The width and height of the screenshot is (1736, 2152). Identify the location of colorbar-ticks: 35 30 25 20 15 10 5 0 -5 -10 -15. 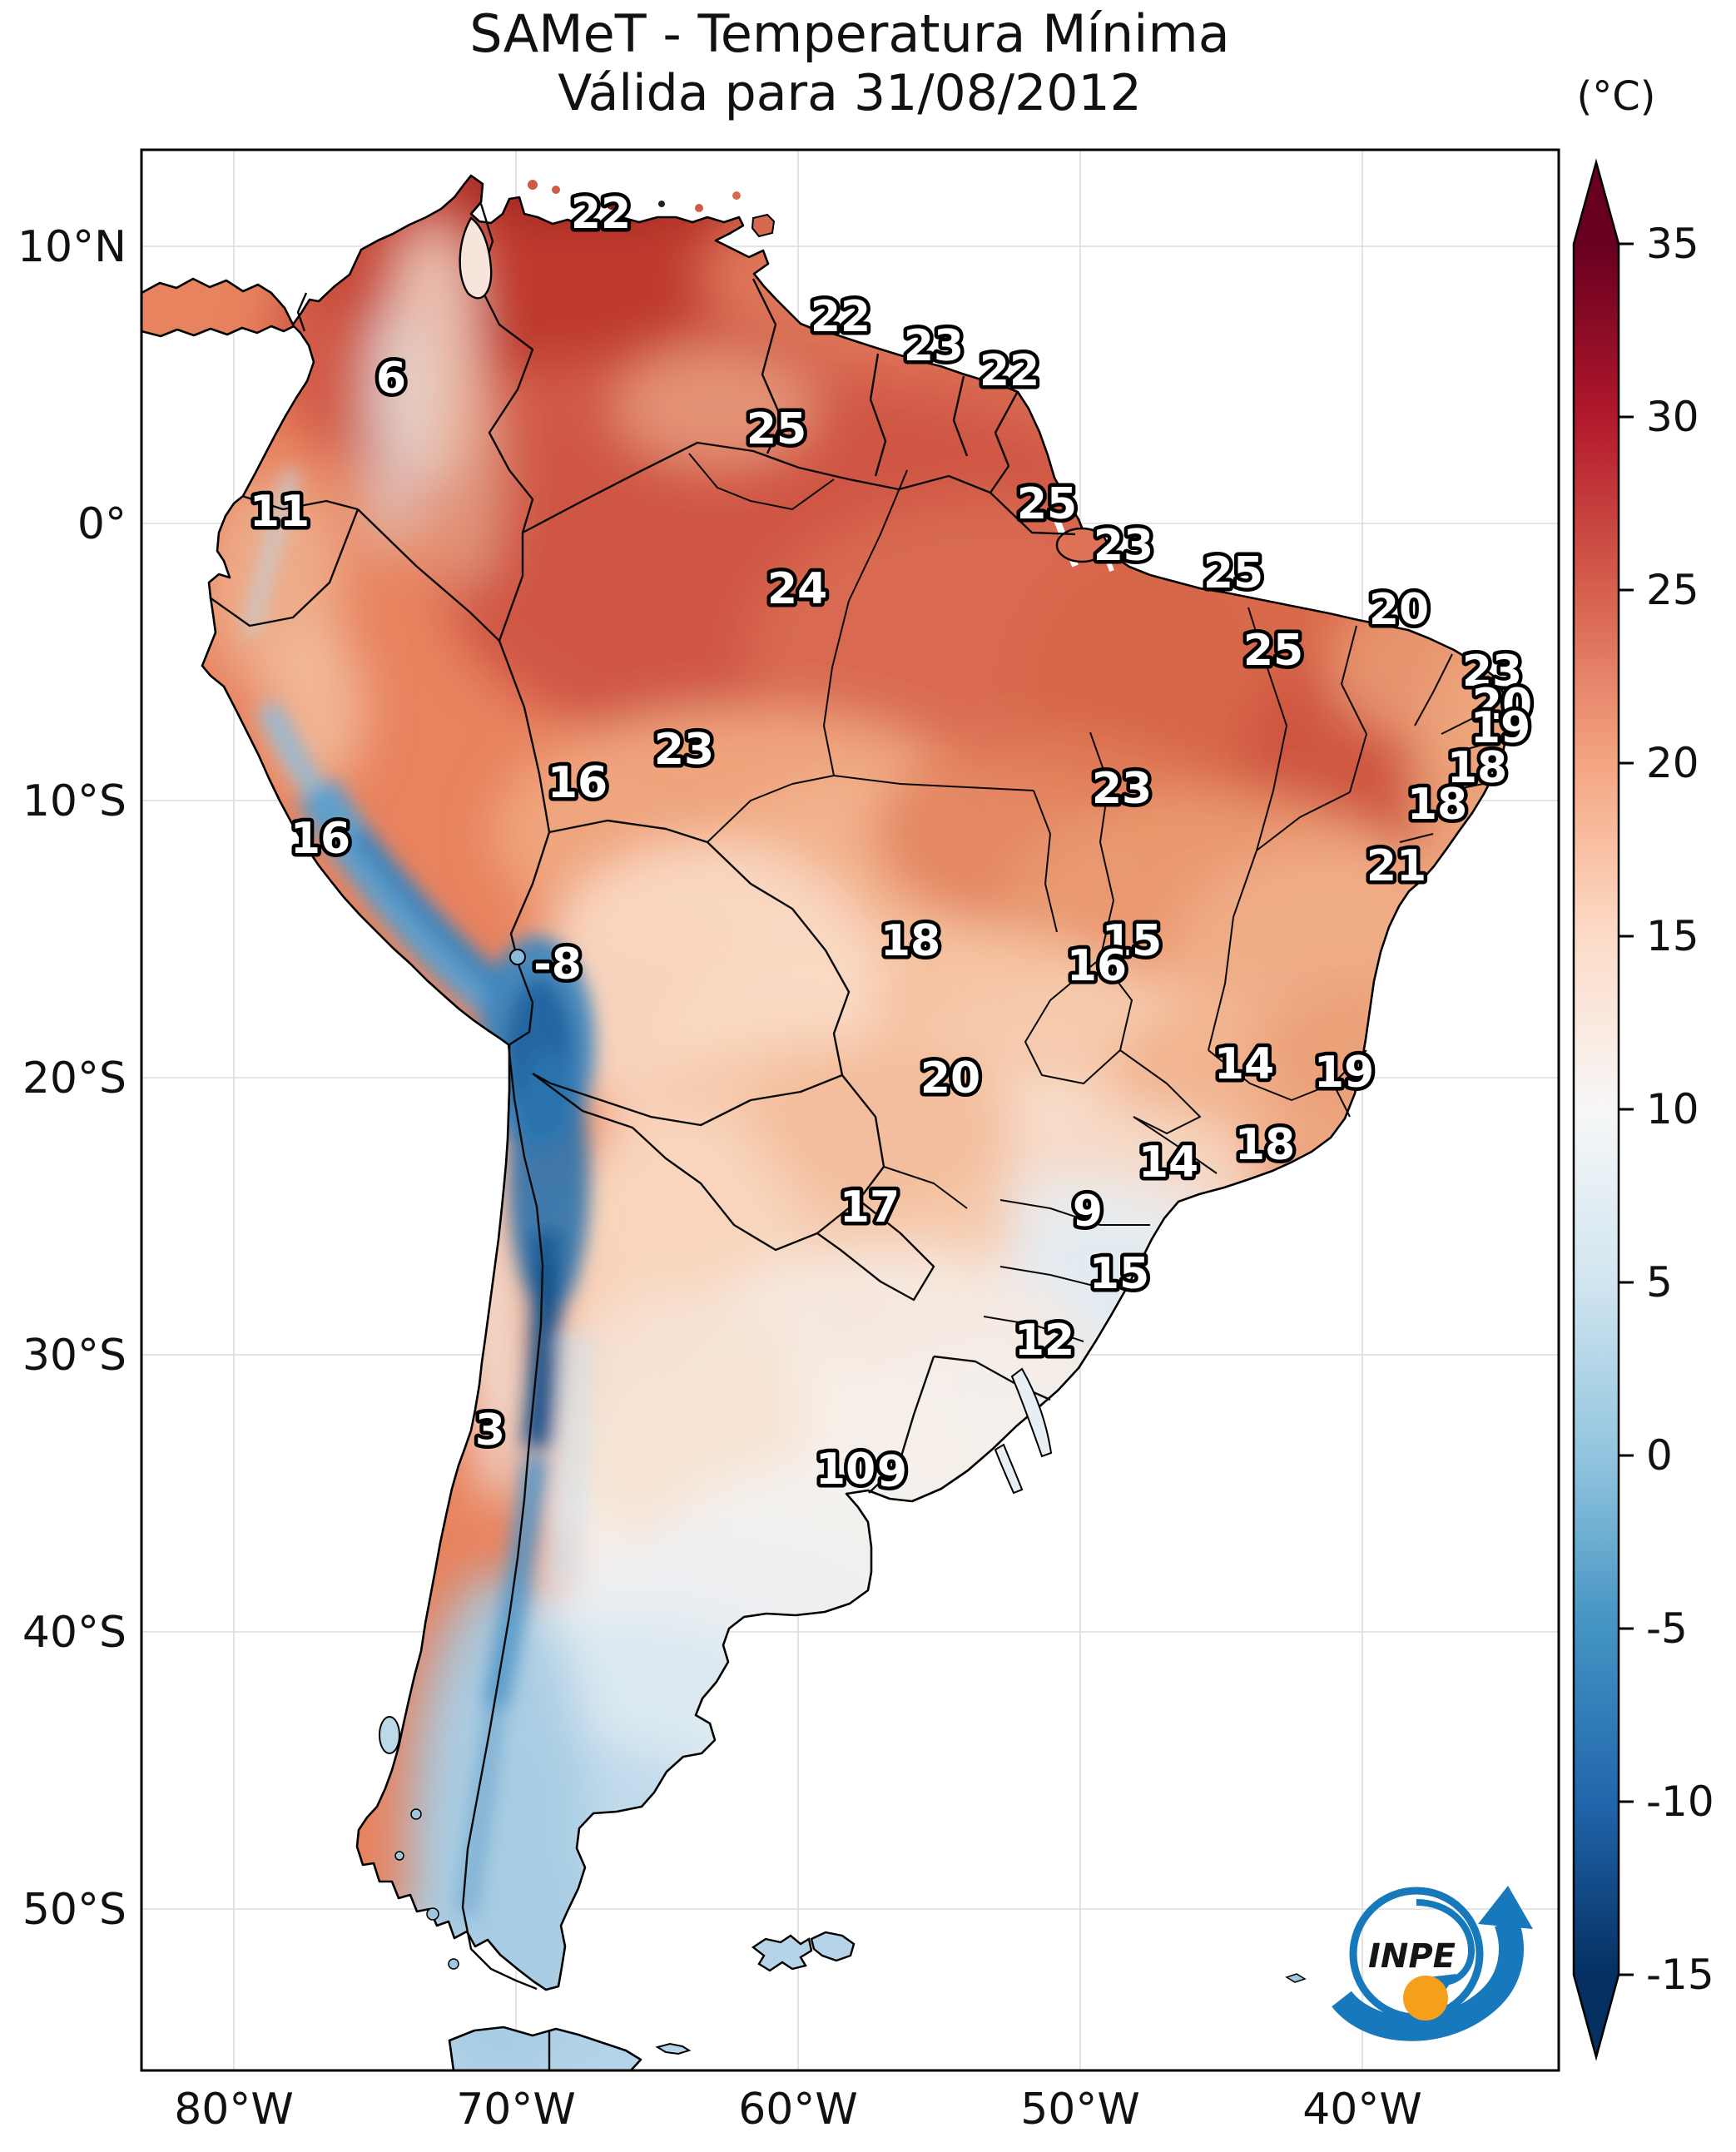
(1667, 1109).